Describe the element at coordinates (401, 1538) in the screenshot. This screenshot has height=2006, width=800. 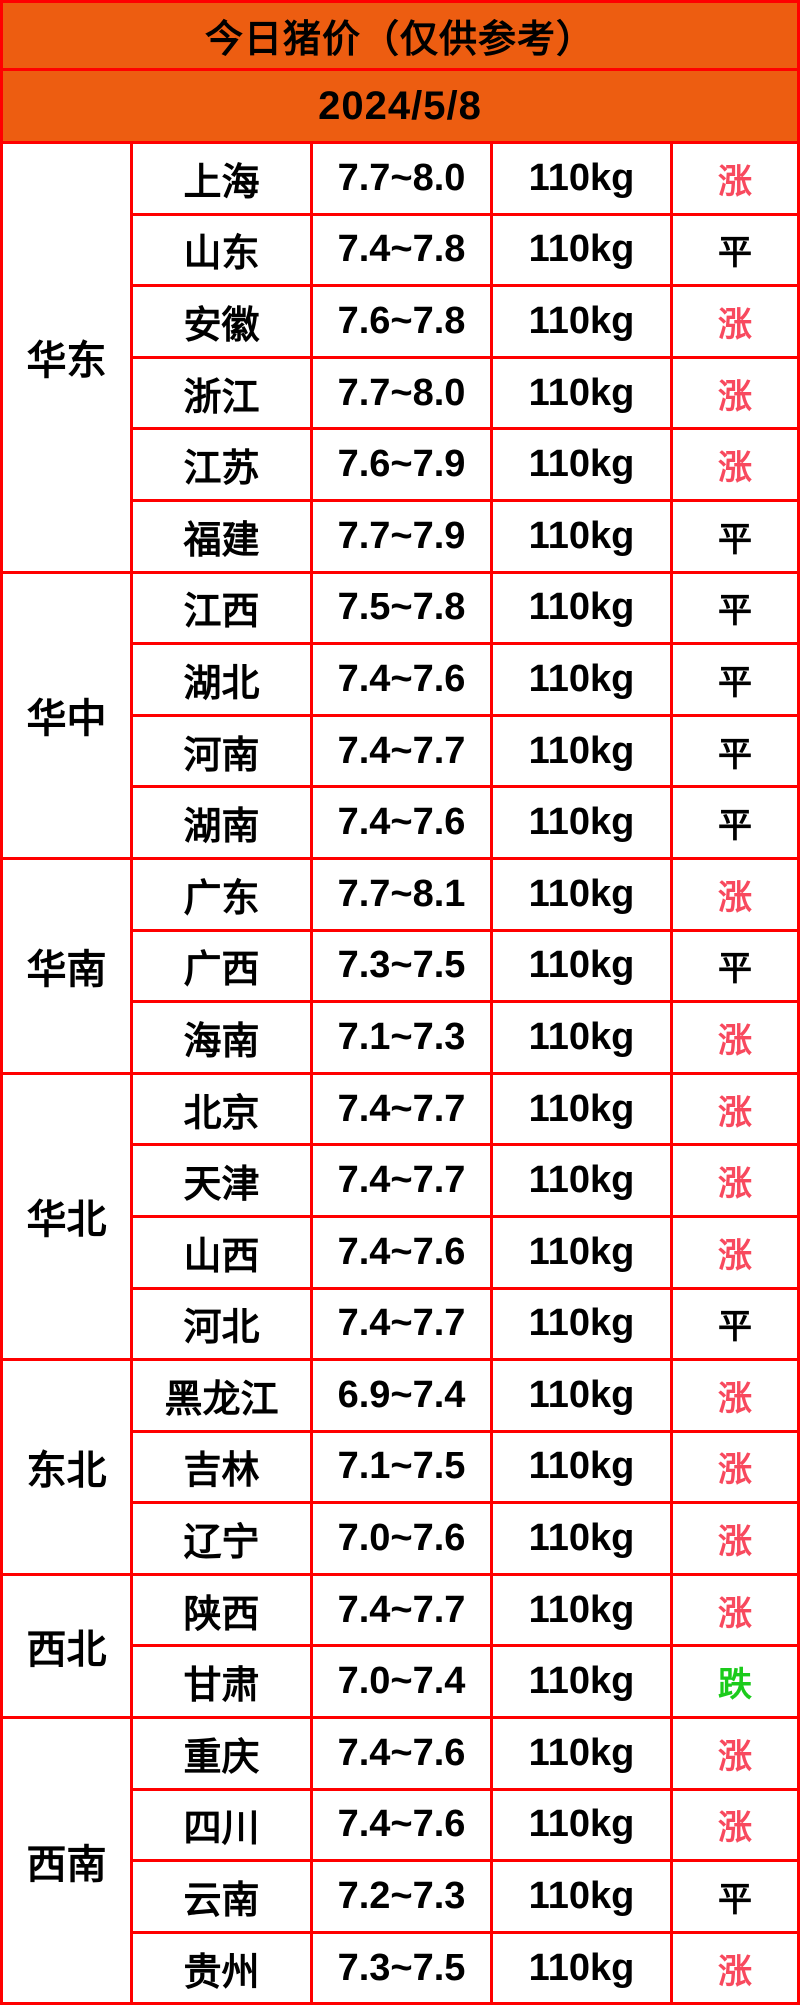
I see `price-range-cell: 7.0~7.6` at that location.